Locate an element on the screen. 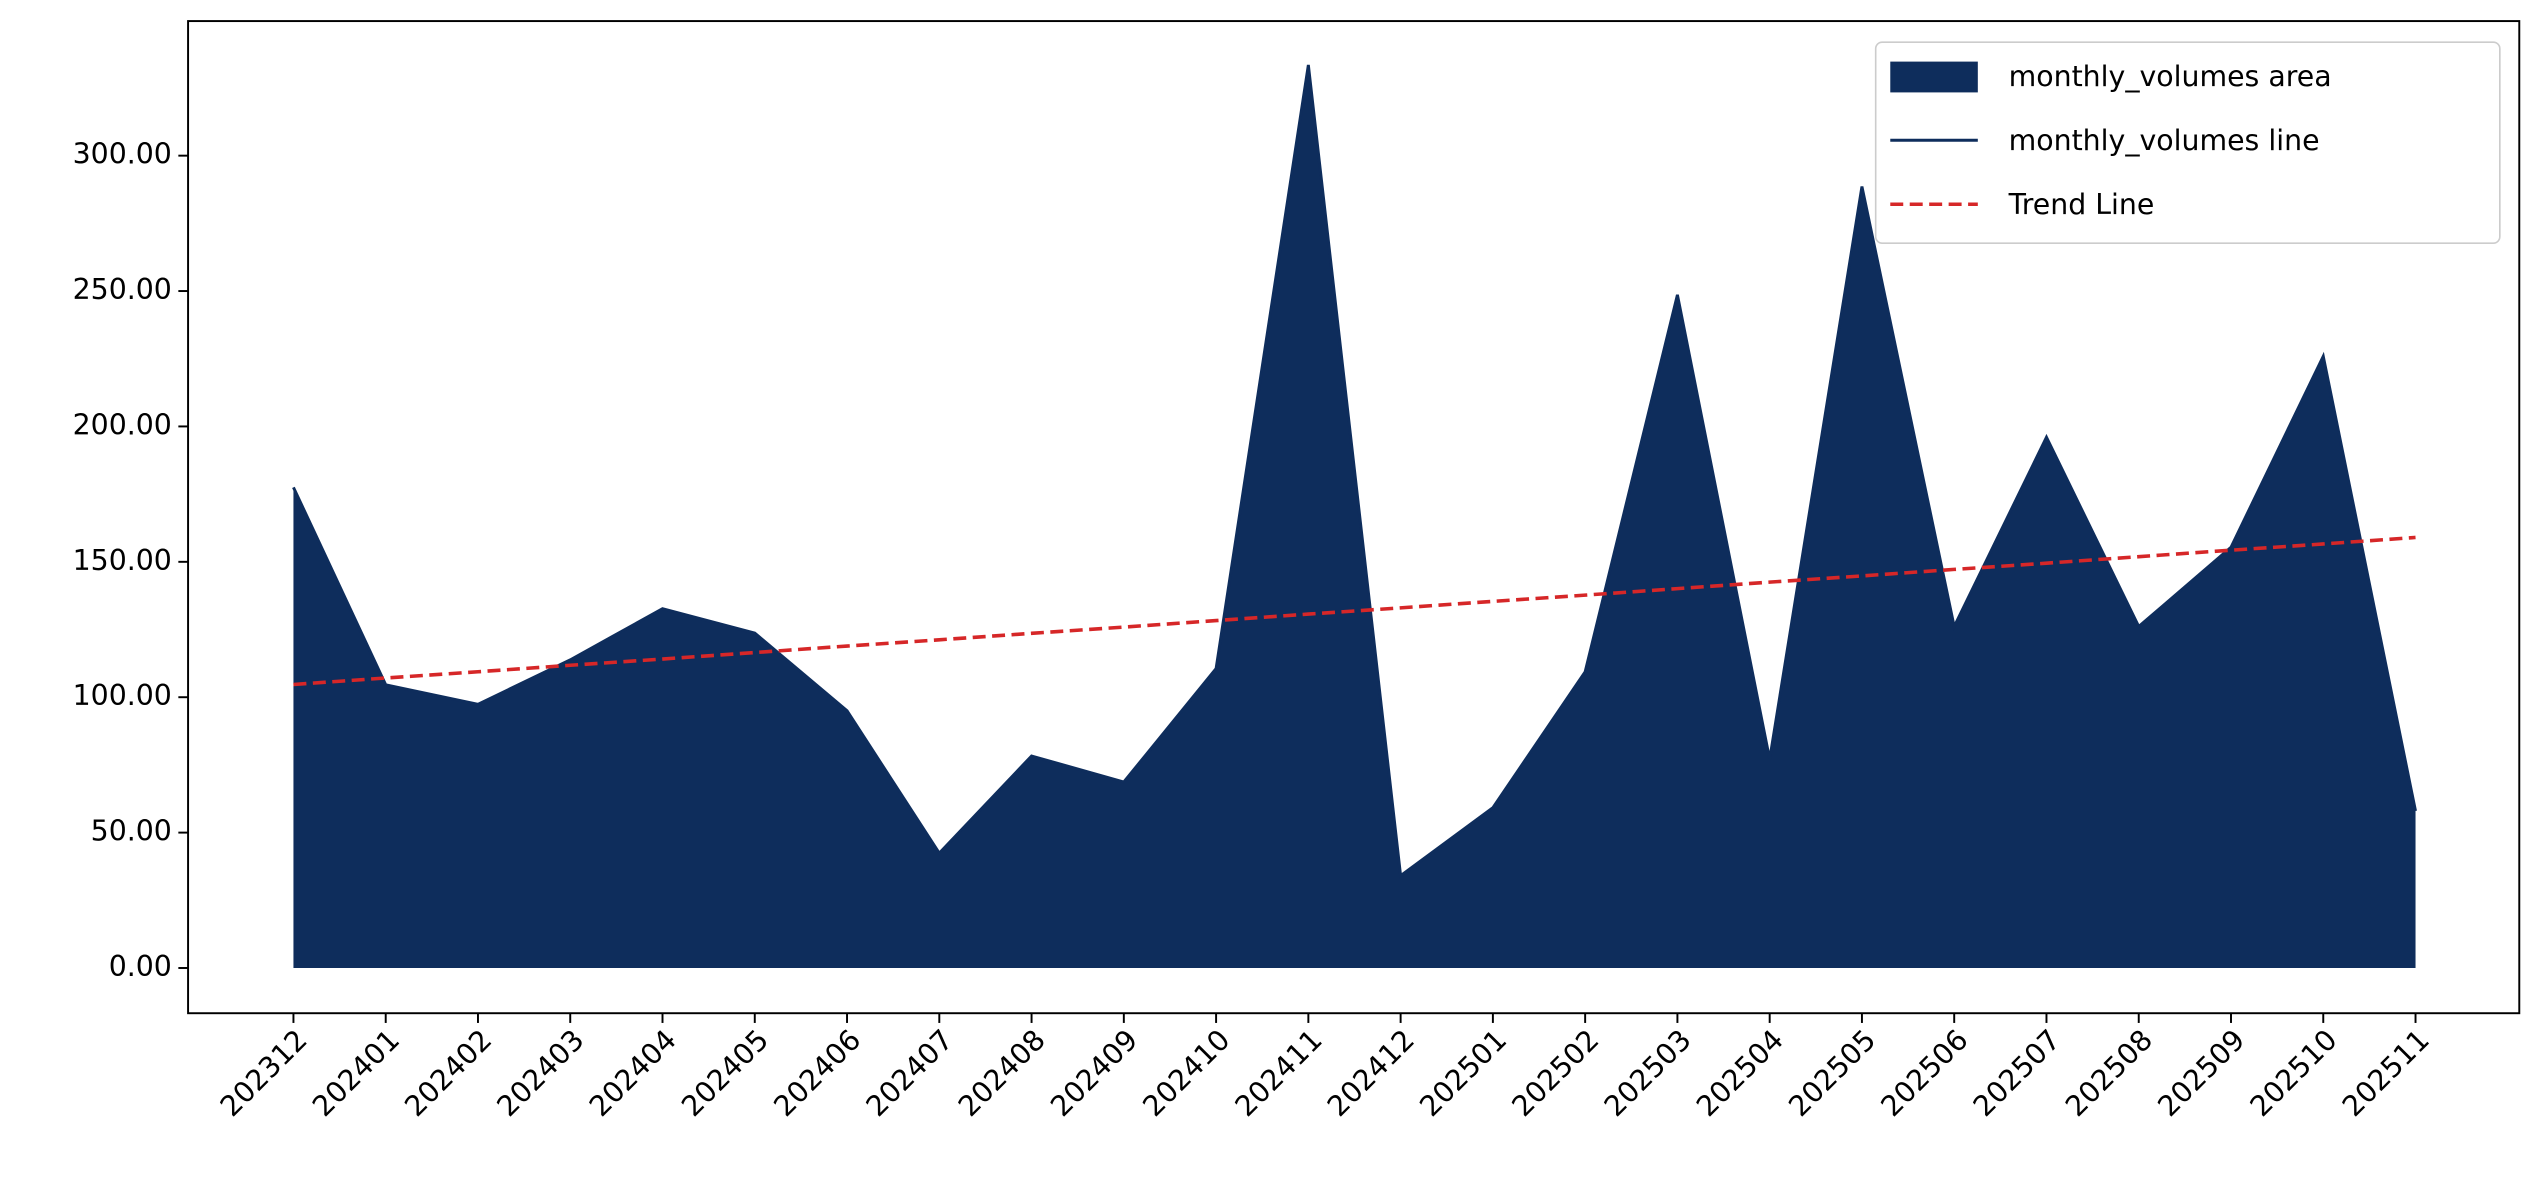 The image size is (2542, 1199). x-tick-label: 202502 is located at coordinates (1556, 1073).